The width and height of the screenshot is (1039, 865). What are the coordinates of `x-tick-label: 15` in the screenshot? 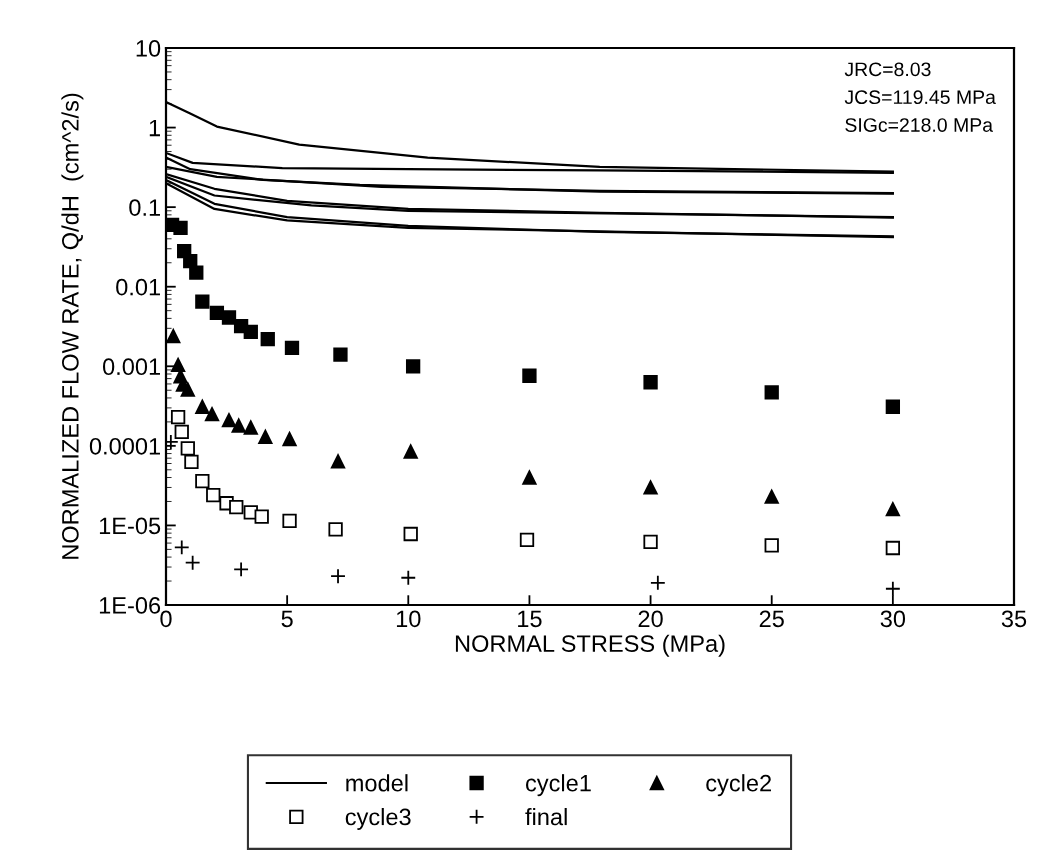 It's located at (530, 619).